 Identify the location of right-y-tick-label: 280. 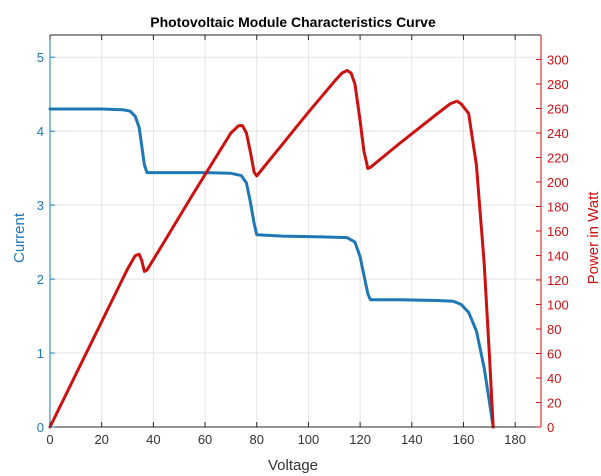
(558, 84).